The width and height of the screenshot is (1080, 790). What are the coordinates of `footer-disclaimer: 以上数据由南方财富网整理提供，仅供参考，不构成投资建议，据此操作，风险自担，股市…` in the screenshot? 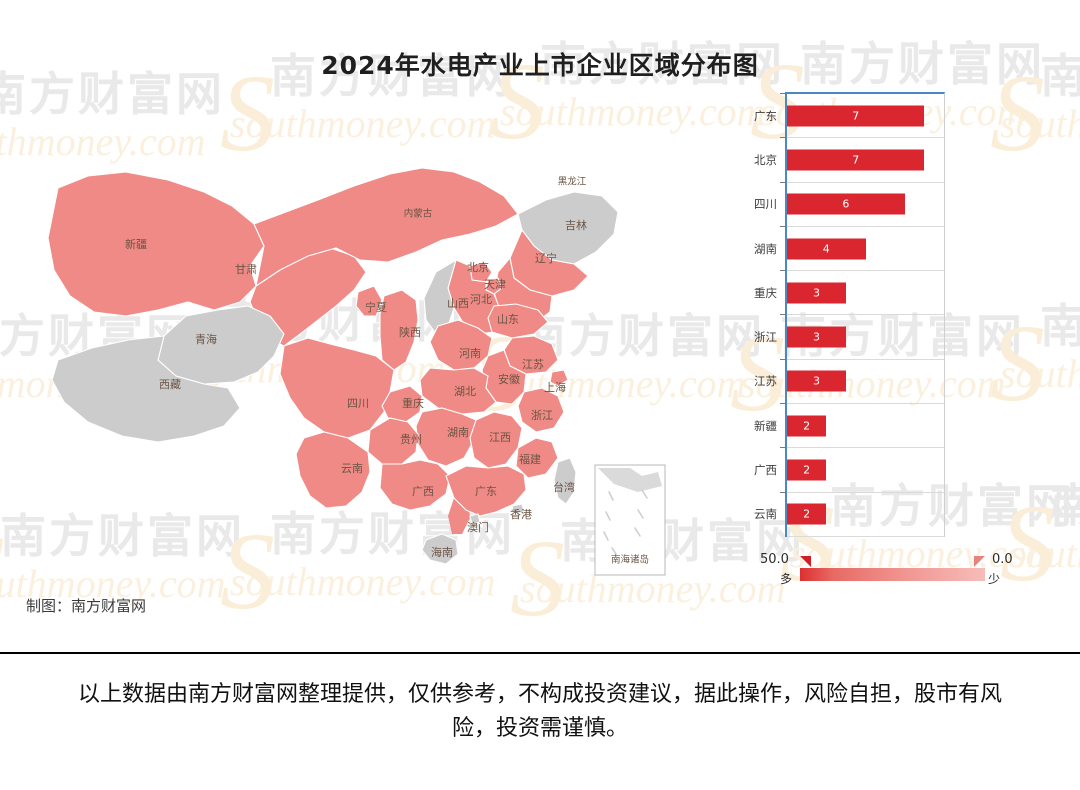 It's located at (539, 711).